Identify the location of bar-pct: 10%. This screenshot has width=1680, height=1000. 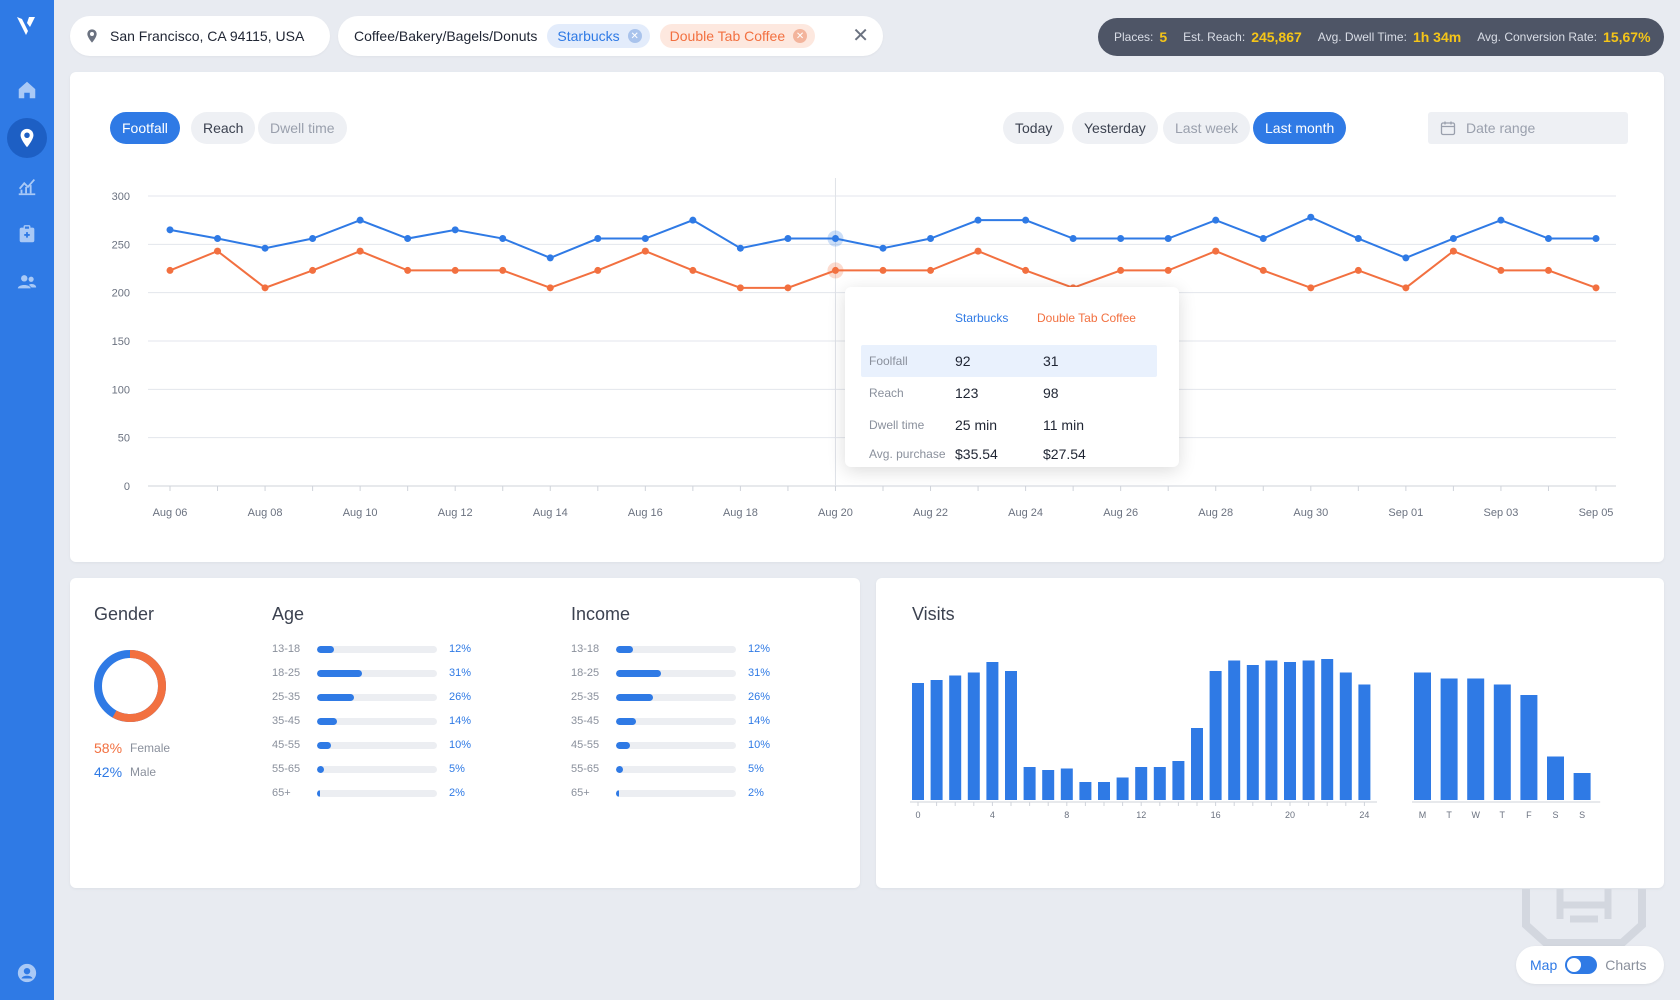
(460, 745).